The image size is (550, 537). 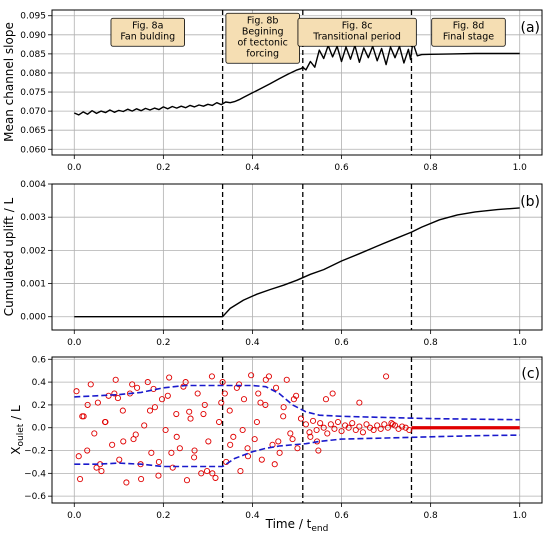 I want to click on annotation-box-frame, so click(x=468, y=32).